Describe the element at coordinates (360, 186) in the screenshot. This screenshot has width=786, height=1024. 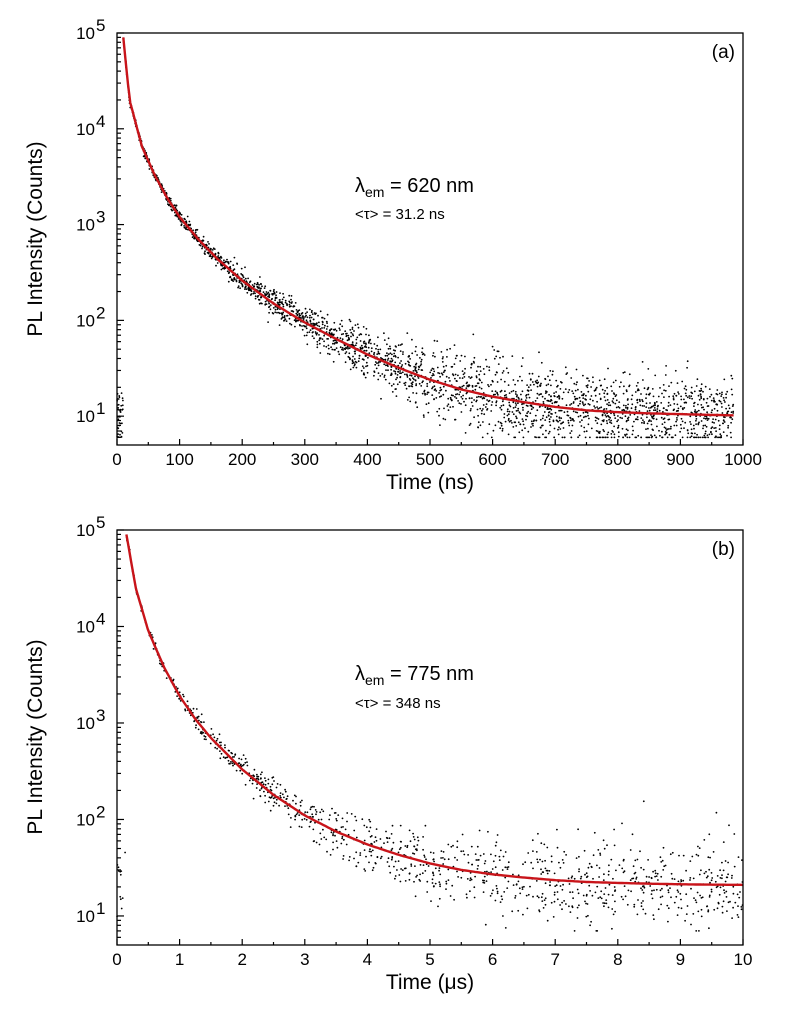
I see `lambda-symbol-a: λ` at that location.